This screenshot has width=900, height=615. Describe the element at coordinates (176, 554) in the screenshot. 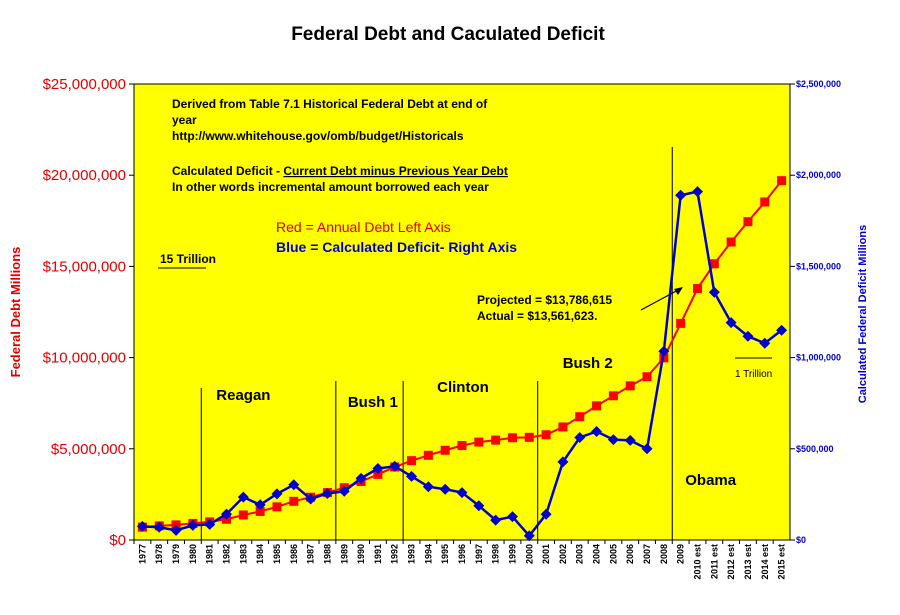

I see `x-tick-label: 1979` at that location.